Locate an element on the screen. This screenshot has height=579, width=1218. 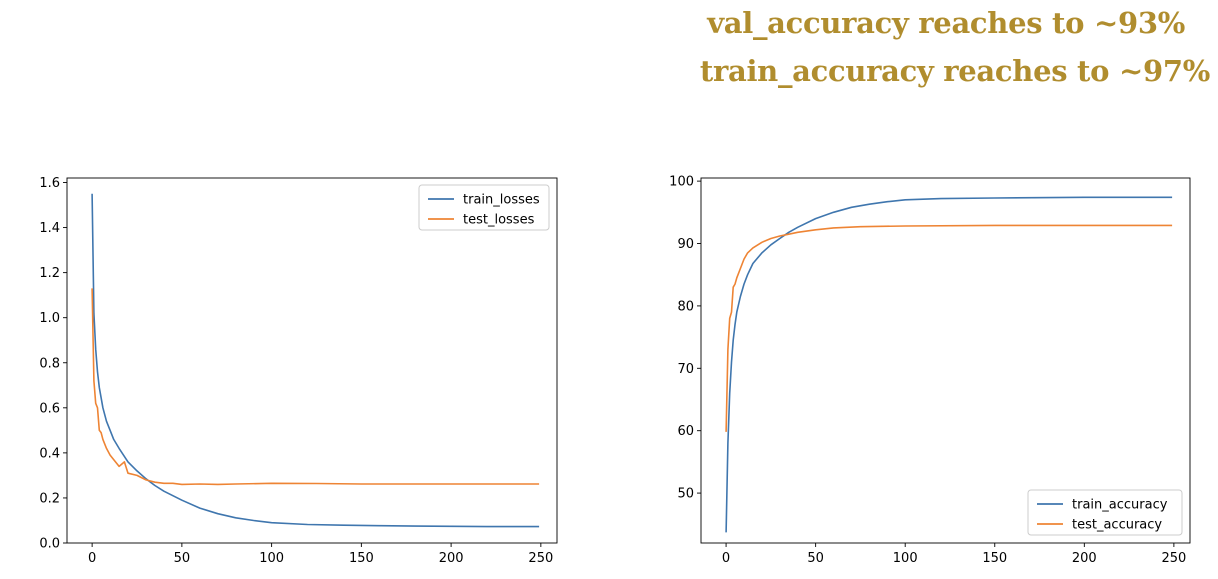
y-tick-label: 0.8 is located at coordinates (49, 363).